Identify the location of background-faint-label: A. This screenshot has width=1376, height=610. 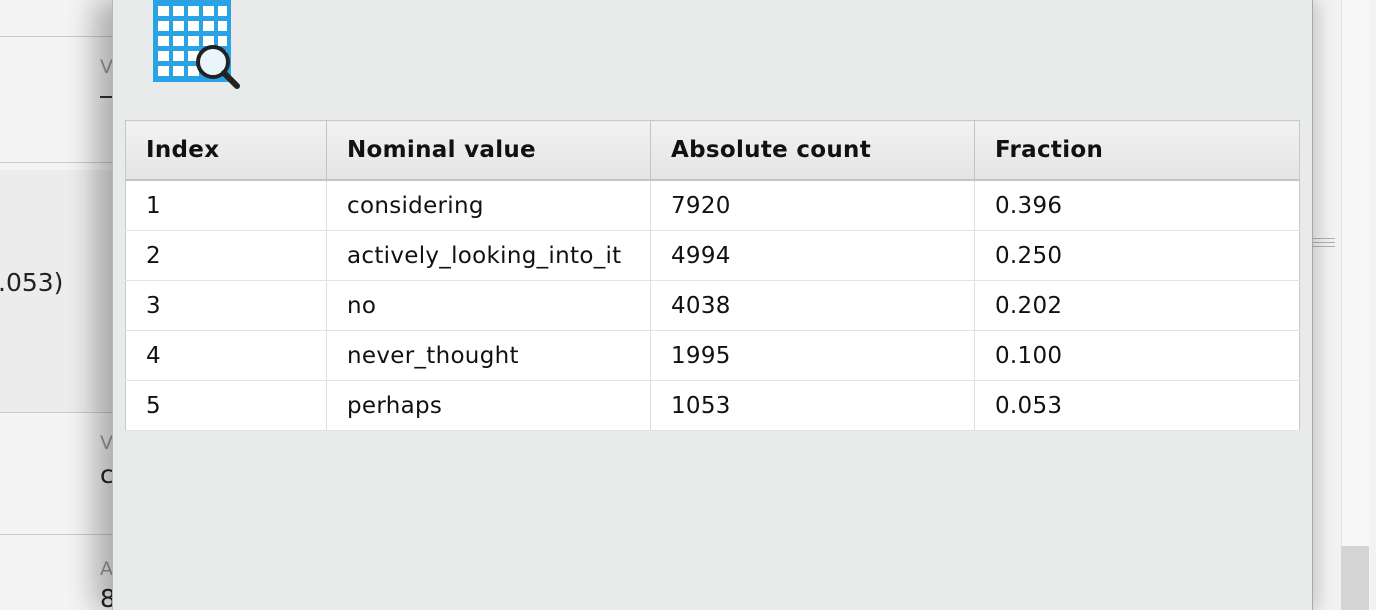
(106, 569).